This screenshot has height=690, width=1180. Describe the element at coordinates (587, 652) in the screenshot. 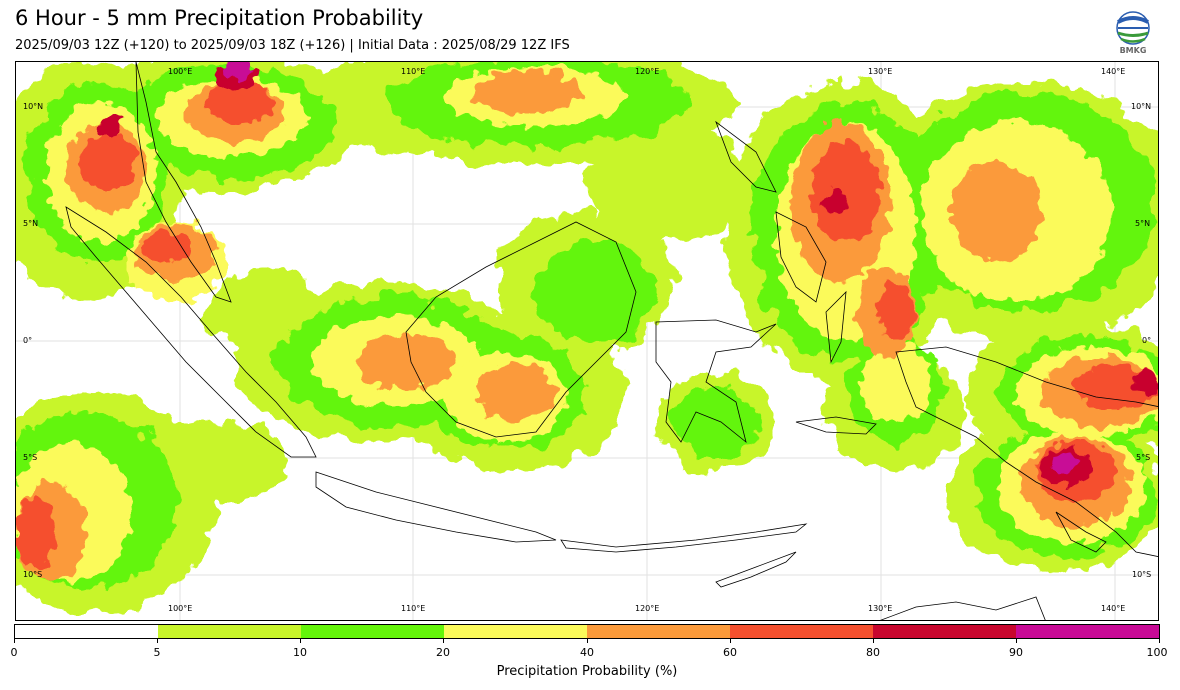

I see `colorbar-tick-label: 40` at that location.